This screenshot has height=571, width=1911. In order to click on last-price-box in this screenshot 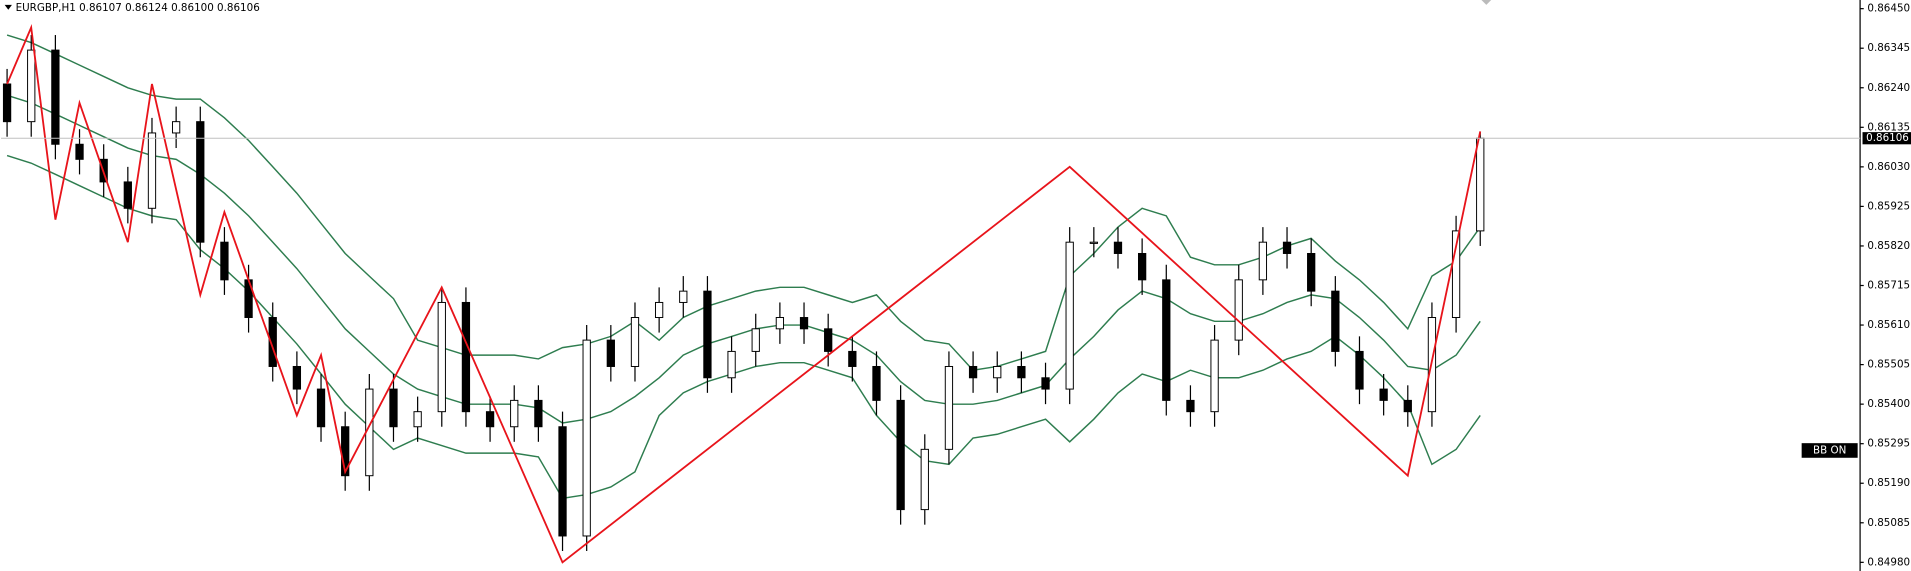, I will do `click(1886, 138)`.